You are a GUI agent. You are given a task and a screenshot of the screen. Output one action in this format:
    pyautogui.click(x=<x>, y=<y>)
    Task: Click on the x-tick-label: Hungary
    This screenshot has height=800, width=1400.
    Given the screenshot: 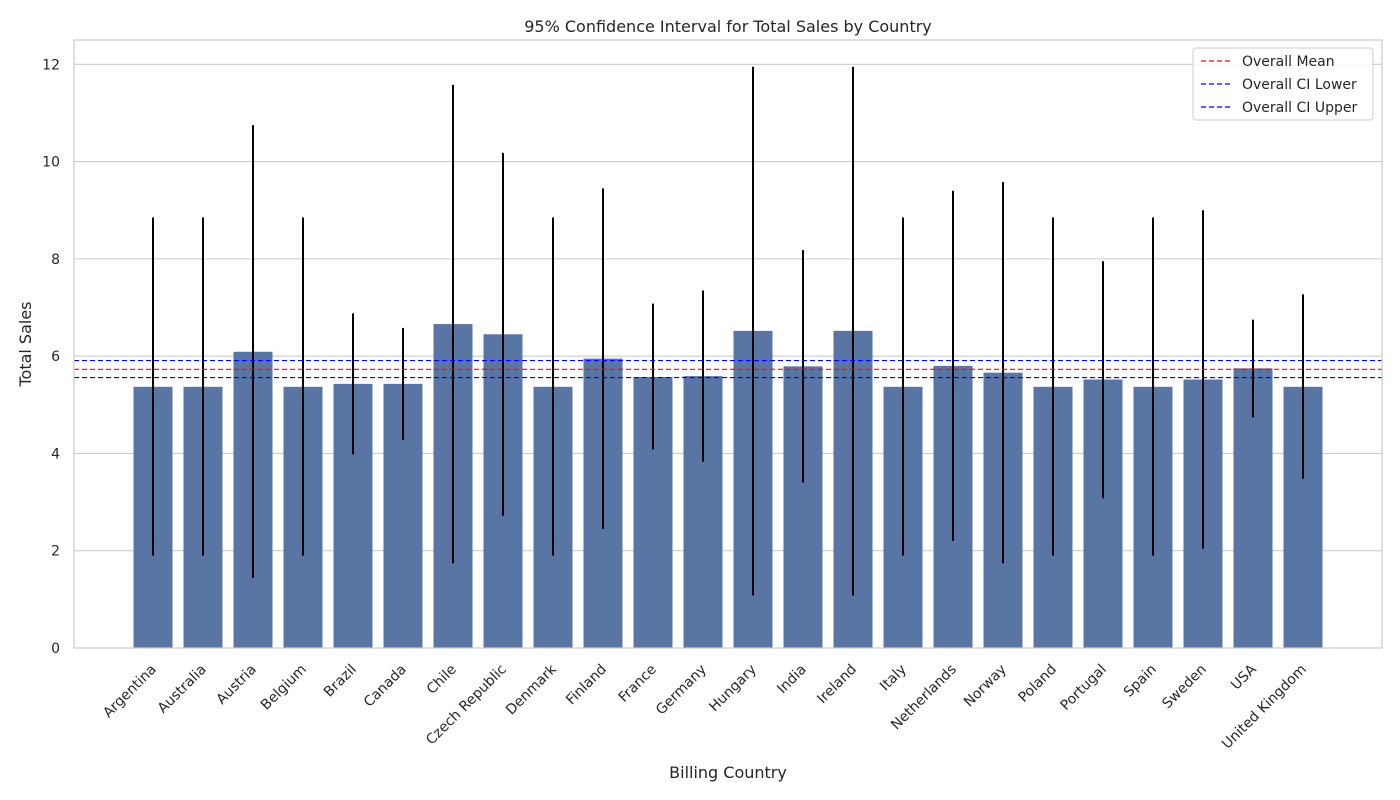 What is the action you would take?
    pyautogui.click(x=733, y=689)
    